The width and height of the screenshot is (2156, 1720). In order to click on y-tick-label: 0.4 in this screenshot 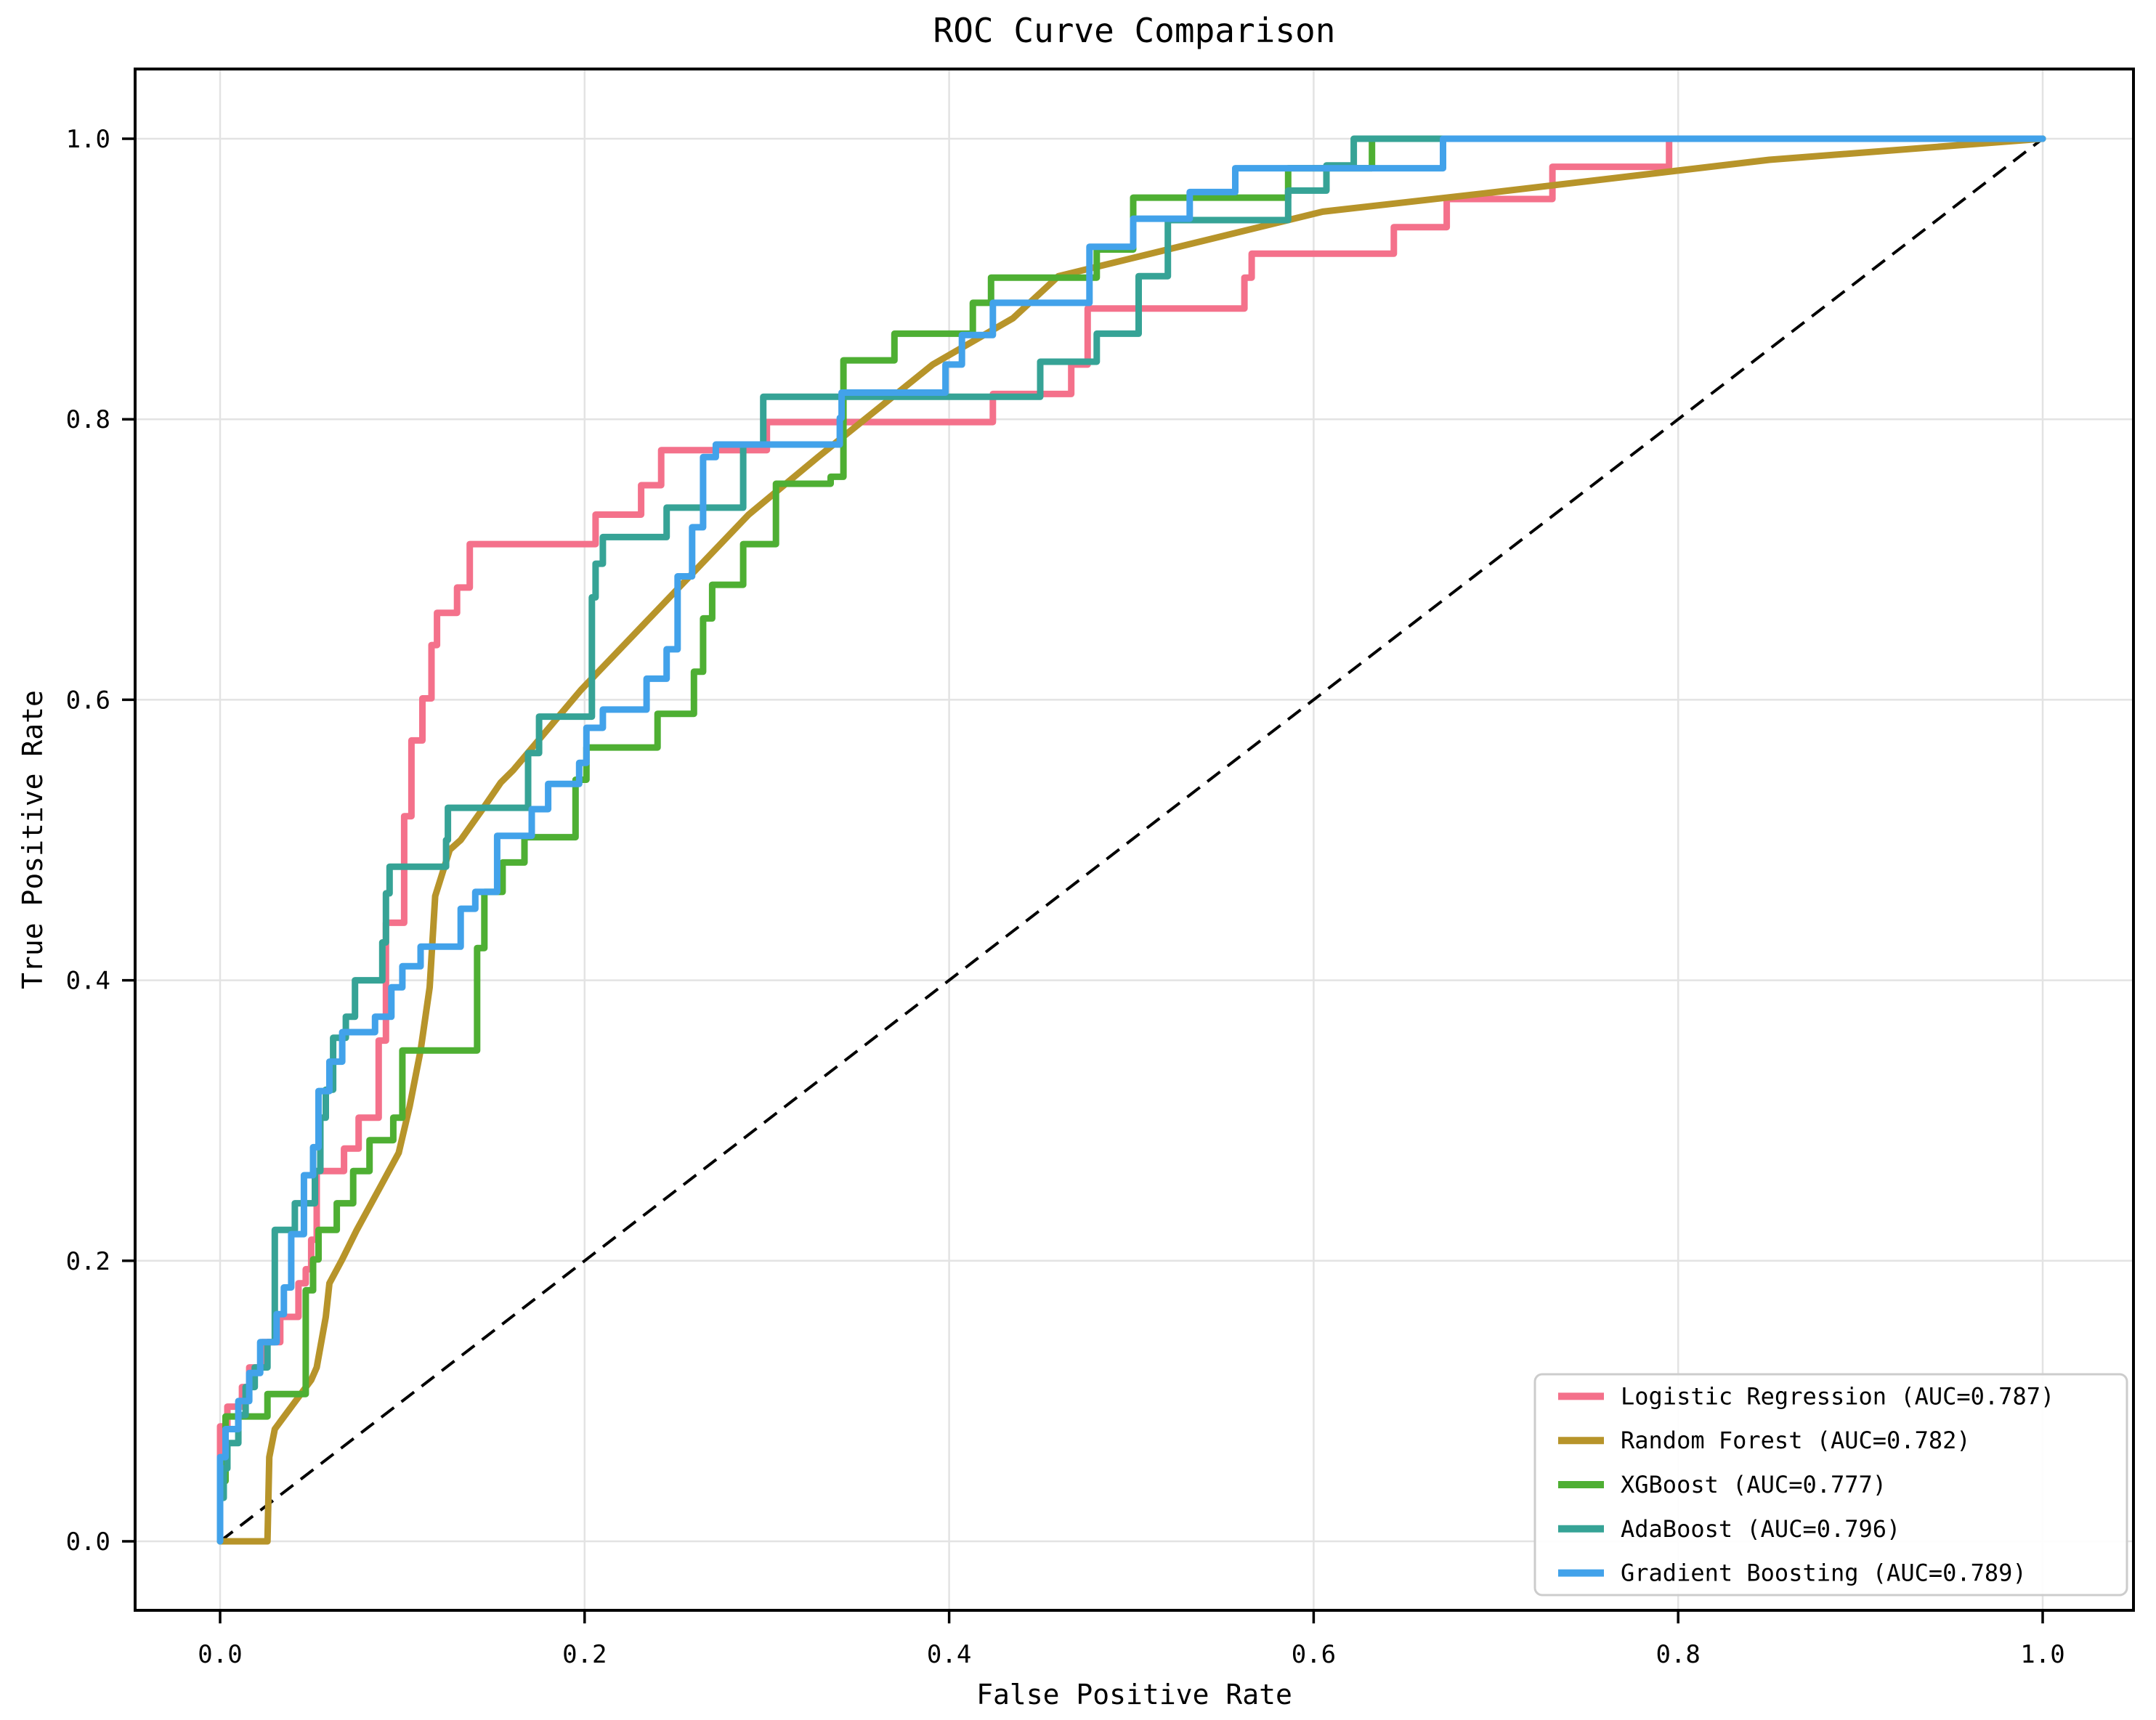, I will do `click(88, 981)`.